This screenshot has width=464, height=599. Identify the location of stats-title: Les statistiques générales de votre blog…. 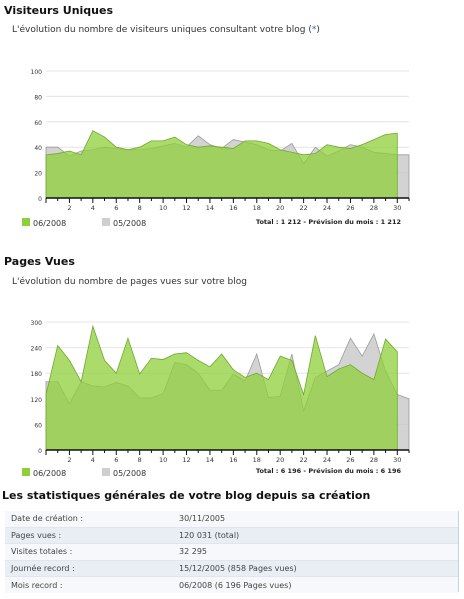
(186, 495).